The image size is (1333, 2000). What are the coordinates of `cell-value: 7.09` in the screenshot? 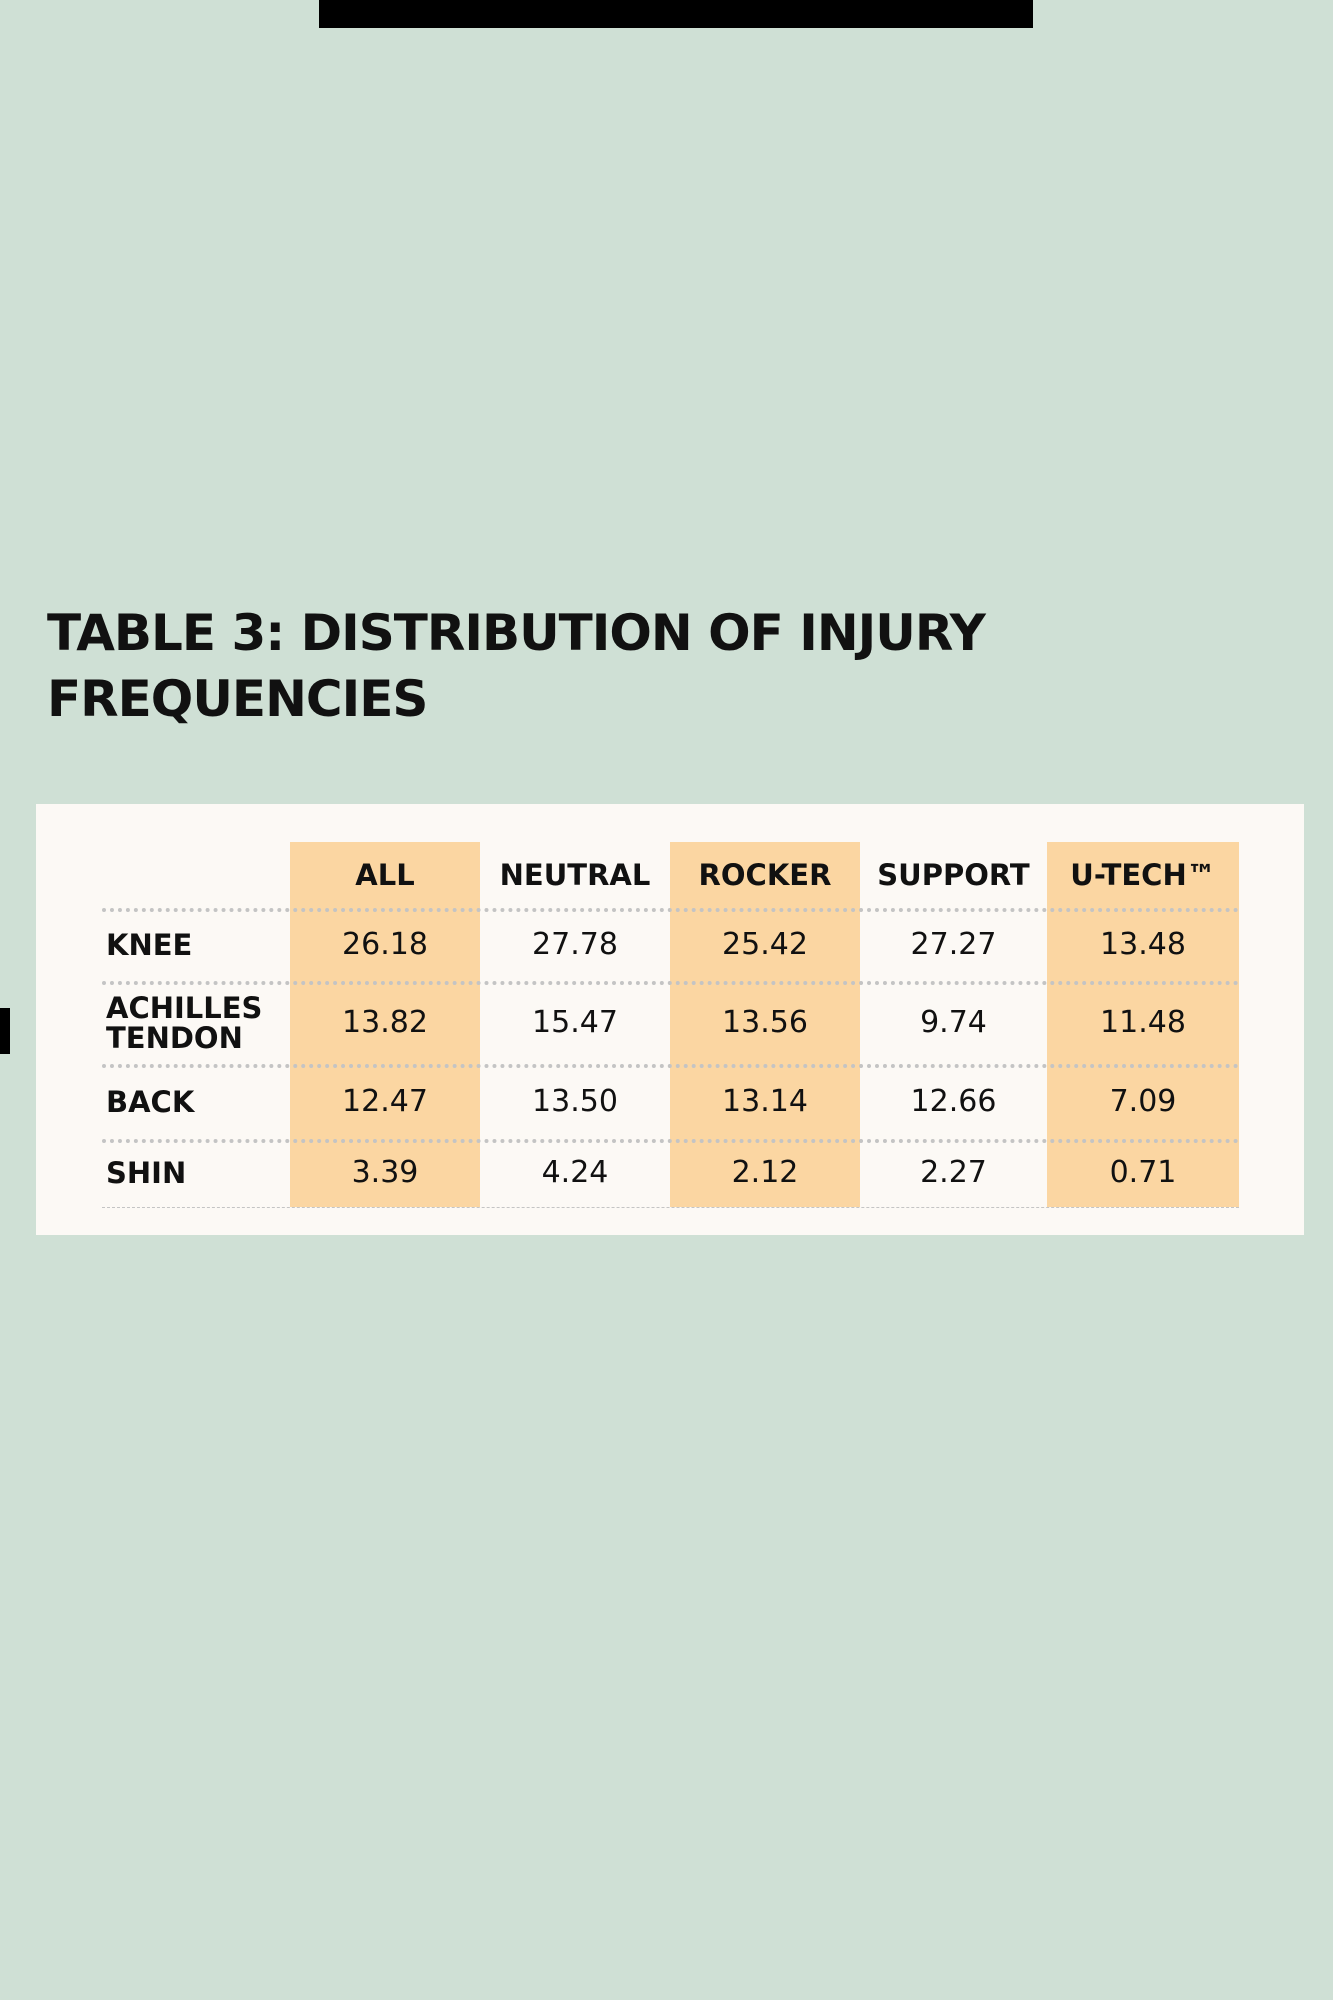 It's located at (1143, 1101).